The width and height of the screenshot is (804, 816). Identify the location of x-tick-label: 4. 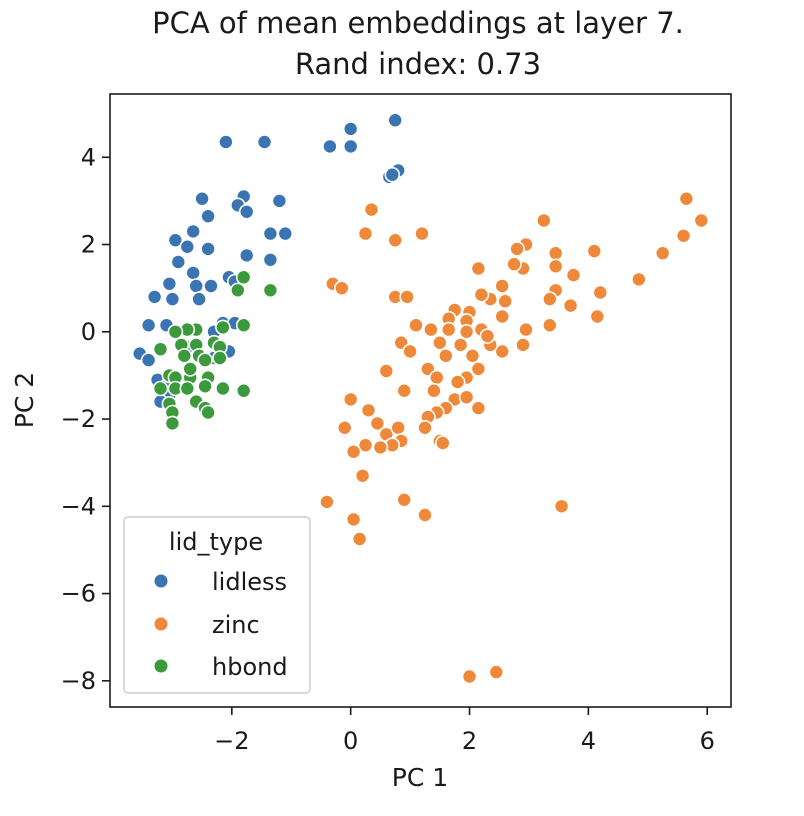
(588, 741).